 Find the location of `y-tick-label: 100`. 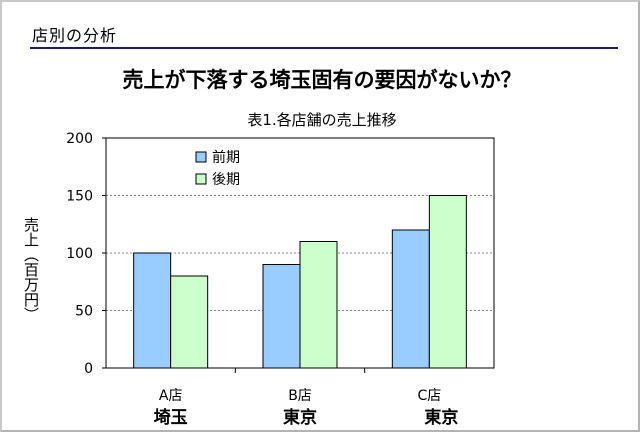

y-tick-label: 100 is located at coordinates (79, 254).